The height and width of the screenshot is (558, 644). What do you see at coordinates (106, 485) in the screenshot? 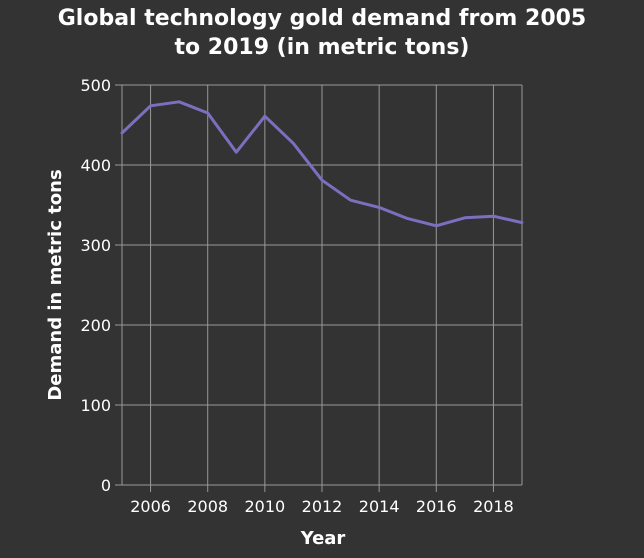
I see `y-tick-label: 0` at bounding box center [106, 485].